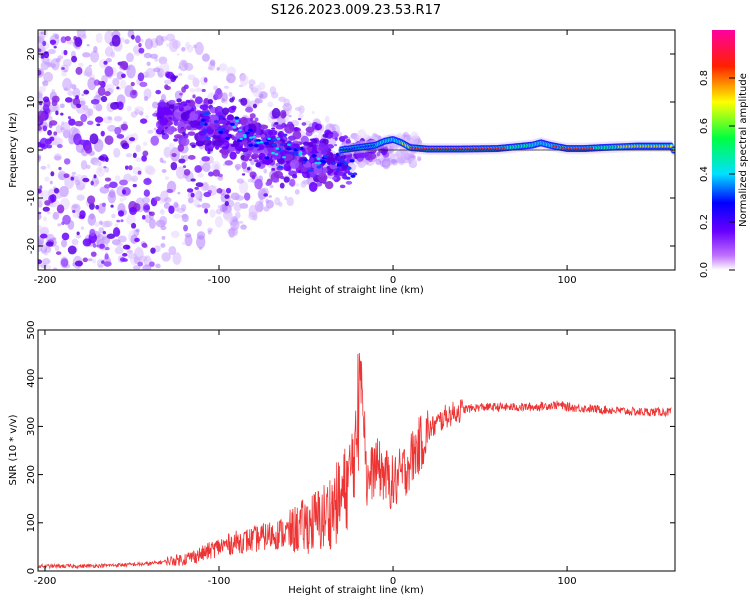  What do you see at coordinates (45, 581) in the screenshot?
I see `snr-x-tick-label: -200` at bounding box center [45, 581].